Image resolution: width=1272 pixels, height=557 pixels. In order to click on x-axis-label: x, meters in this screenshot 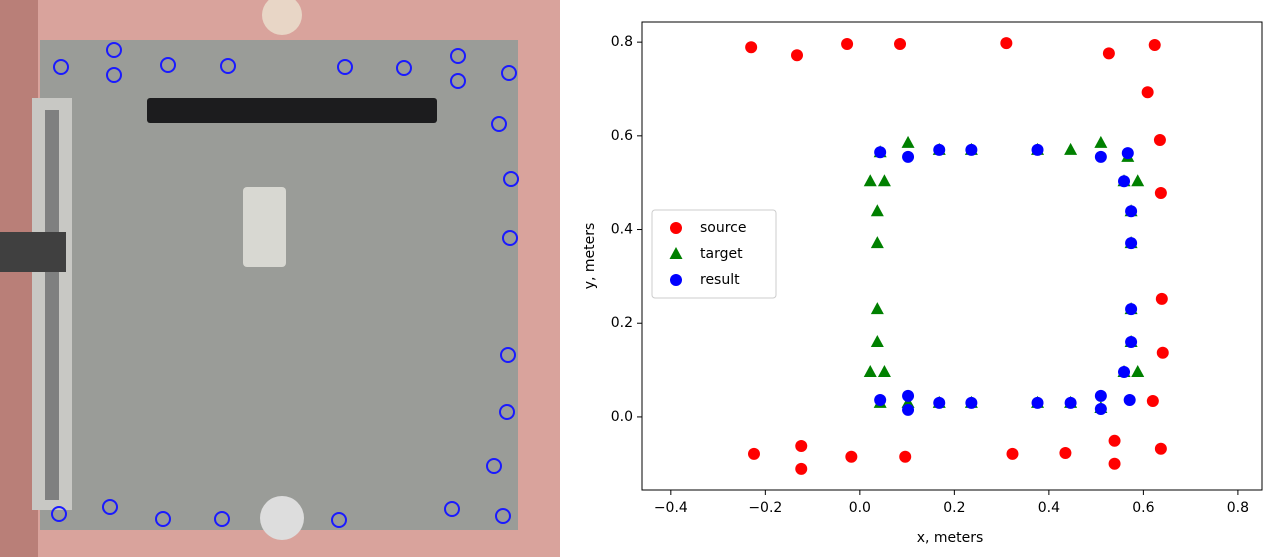, I will do `click(950, 538)`.